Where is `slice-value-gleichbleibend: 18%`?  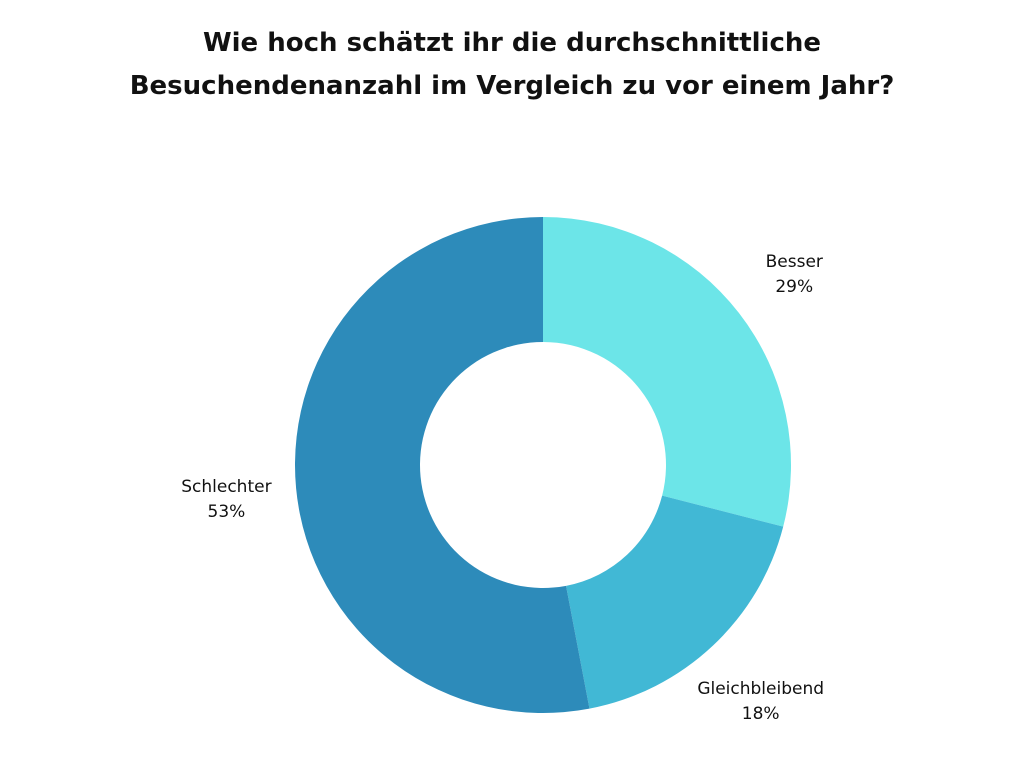
slice-value-gleichbleibend: 18% is located at coordinates (761, 714).